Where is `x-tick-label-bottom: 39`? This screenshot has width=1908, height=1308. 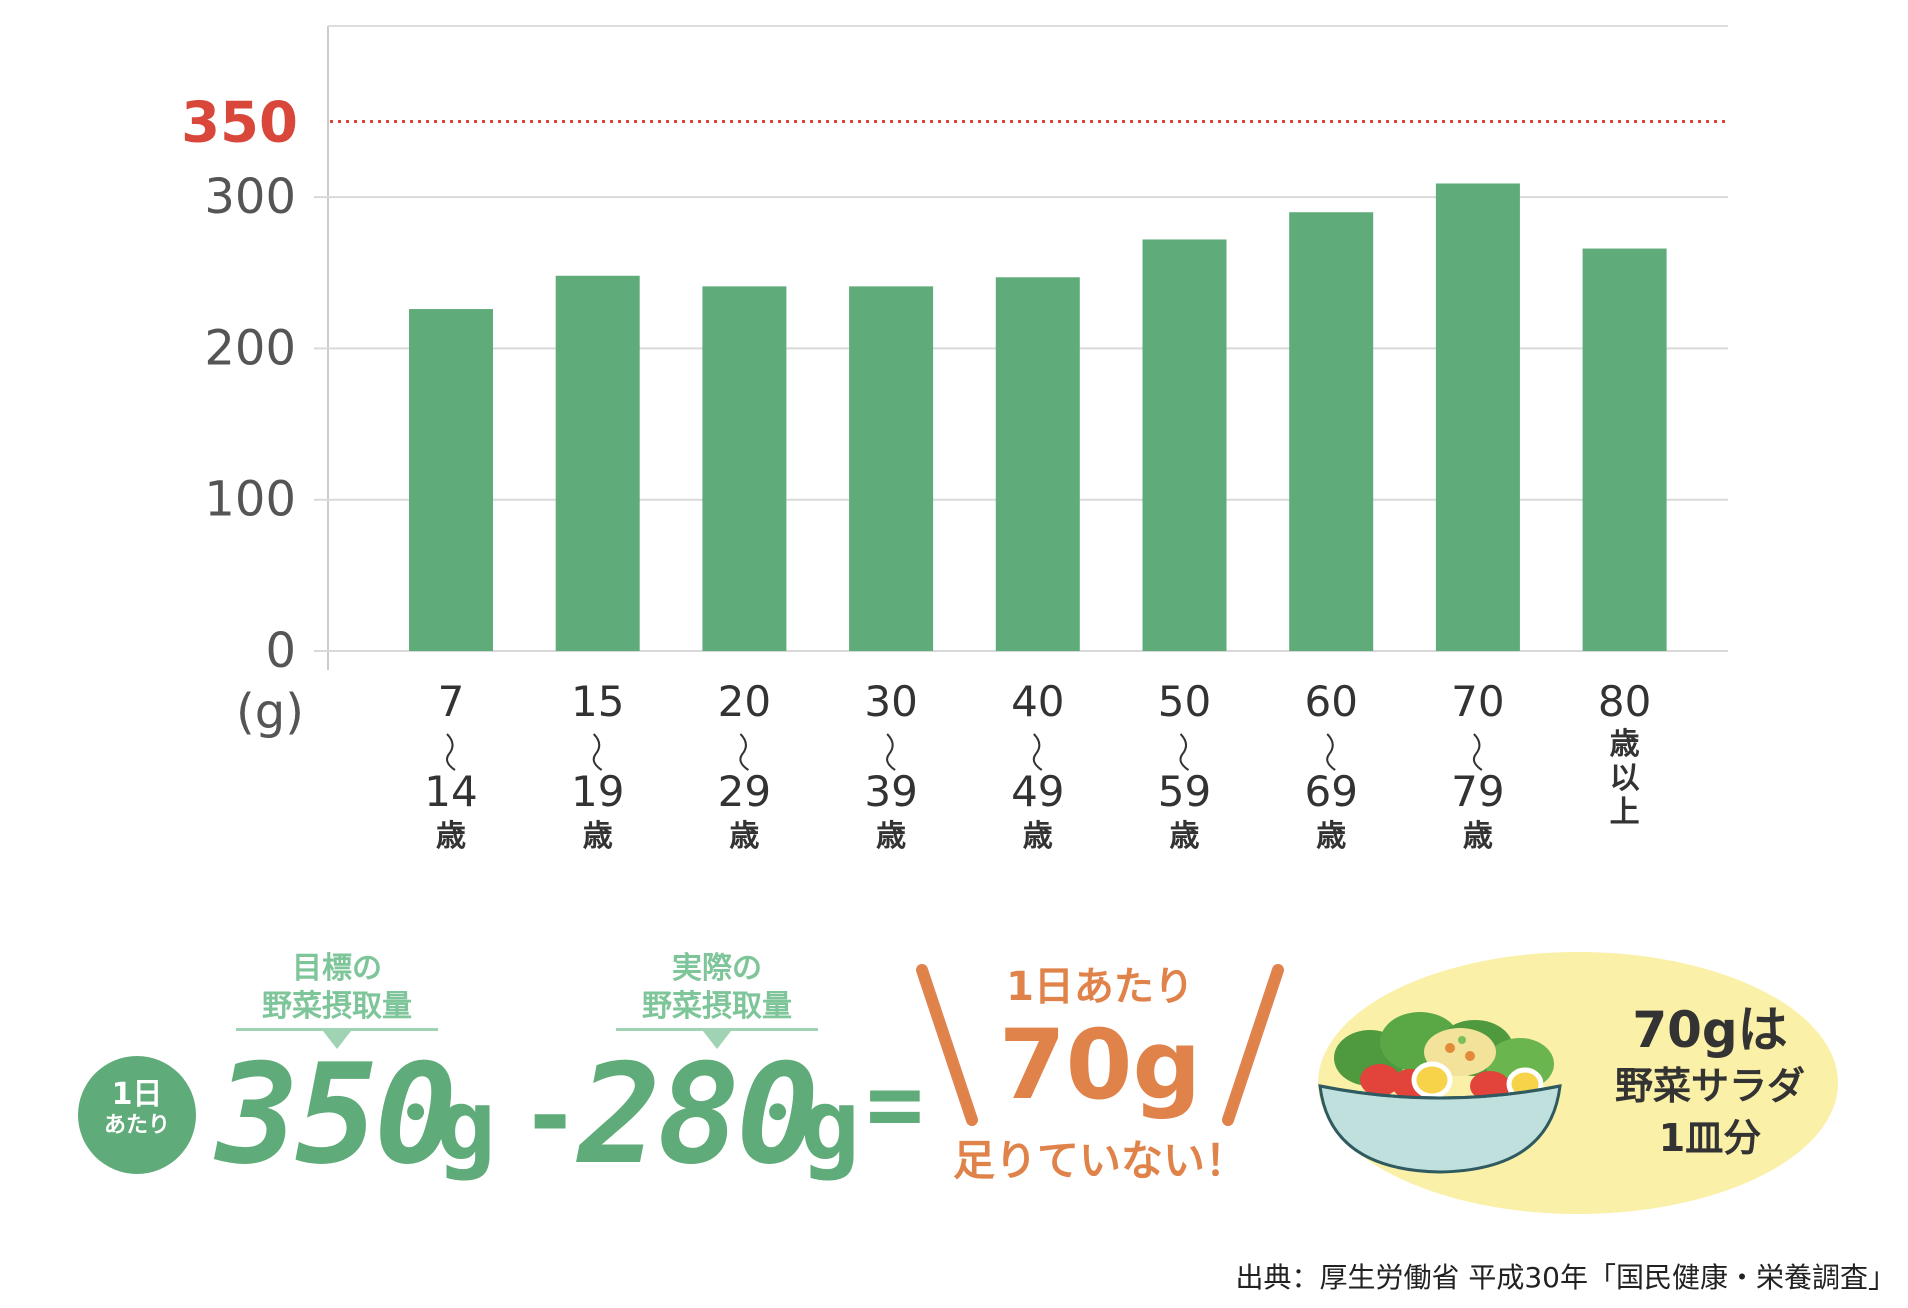 x-tick-label-bottom: 39 is located at coordinates (890, 791).